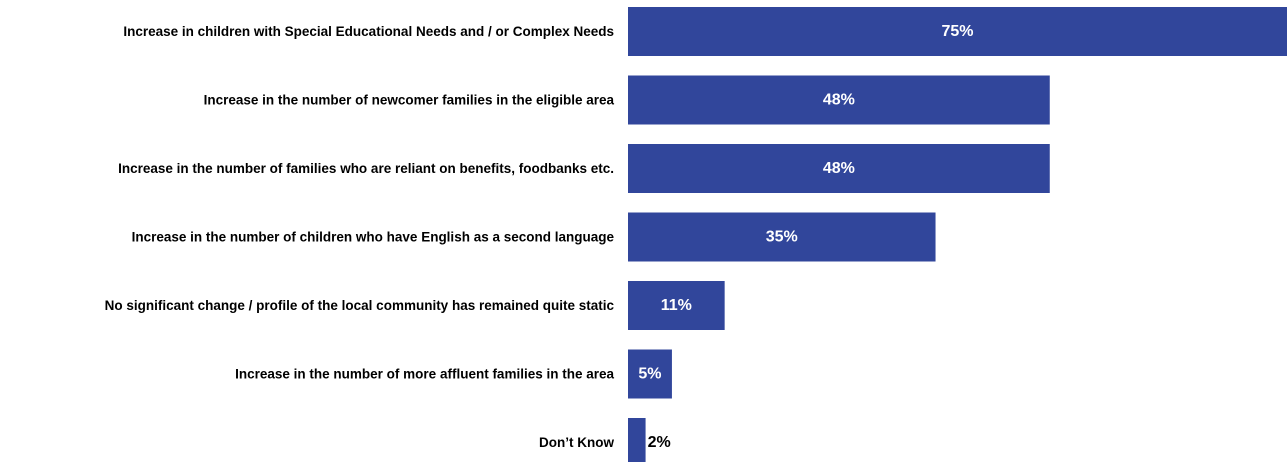 The height and width of the screenshot is (462, 1287). I want to click on value-label-don-t-know: 2%, so click(659, 442).